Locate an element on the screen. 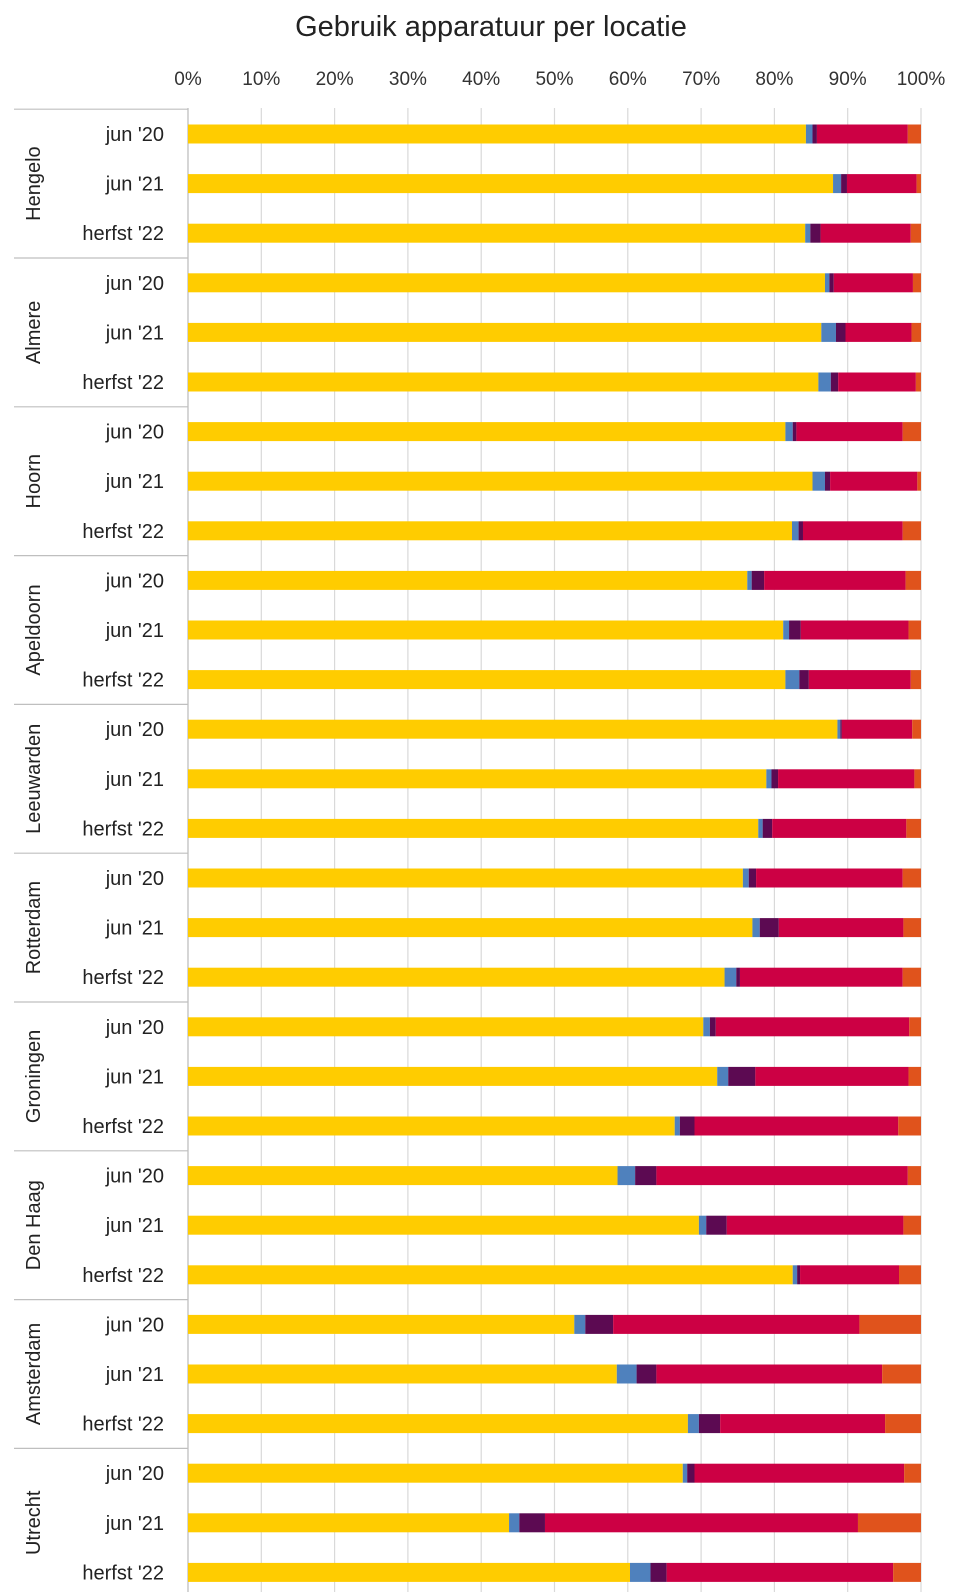 The height and width of the screenshot is (1592, 960). group-label: Groningen is located at coordinates (34, 1076).